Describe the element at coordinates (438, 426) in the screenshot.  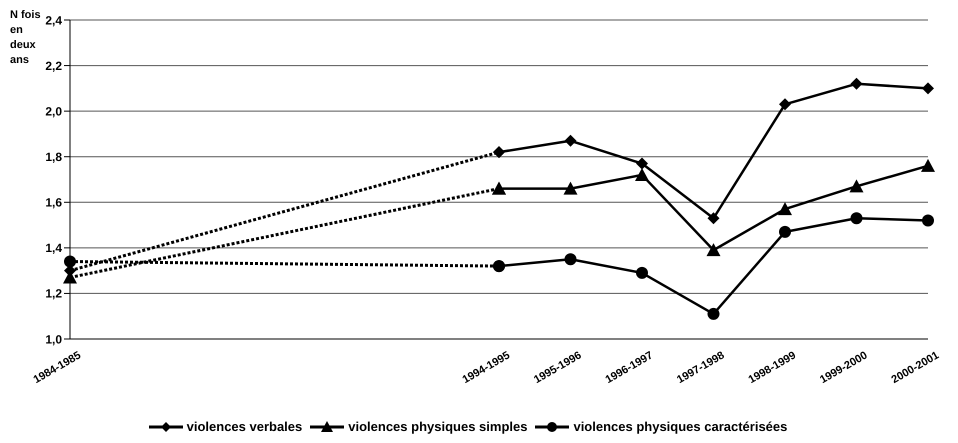
I see `legend-label: violences physiques simples` at that location.